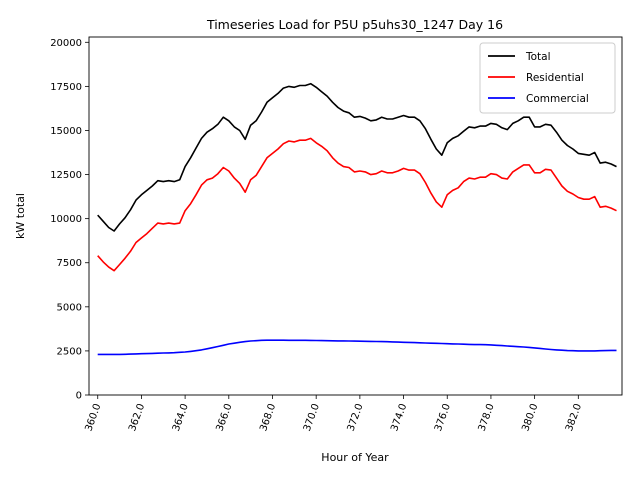 This screenshot has width=640, height=480. What do you see at coordinates (69, 307) in the screenshot?
I see `y-tick-label: 5000` at bounding box center [69, 307].